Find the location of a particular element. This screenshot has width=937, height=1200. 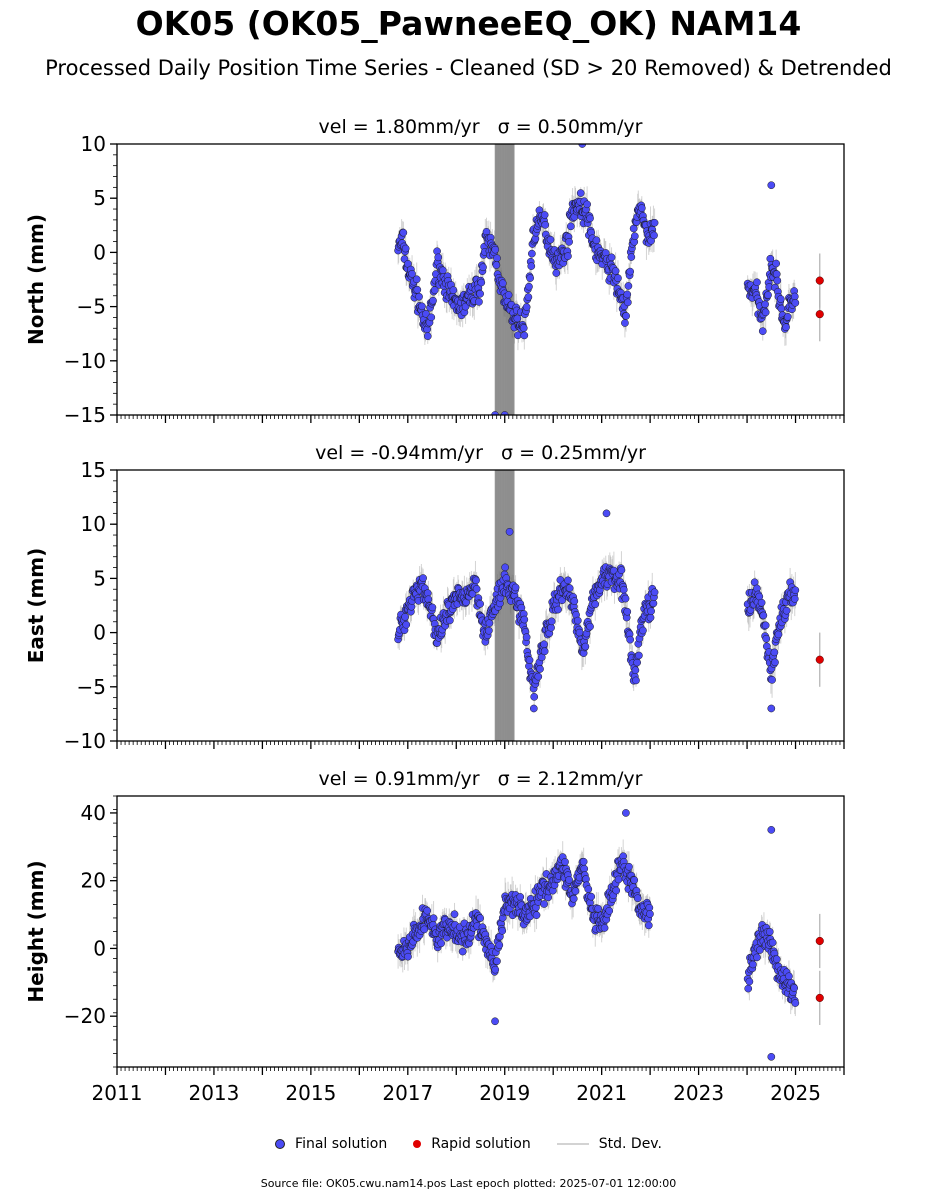

legend-final-label: Final solution is located at coordinates (341, 1144).